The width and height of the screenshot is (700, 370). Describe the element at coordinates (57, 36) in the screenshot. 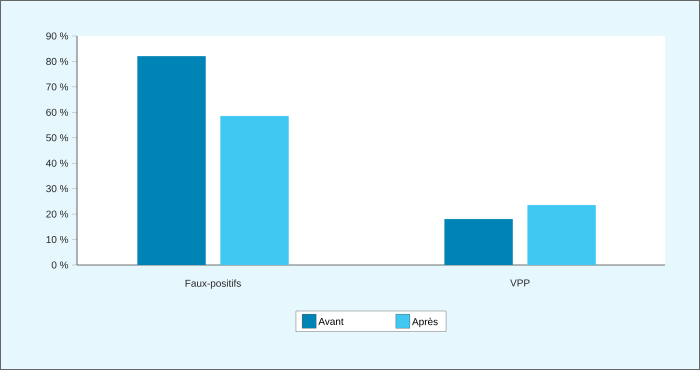

I see `y-tick-label: 90 %` at that location.